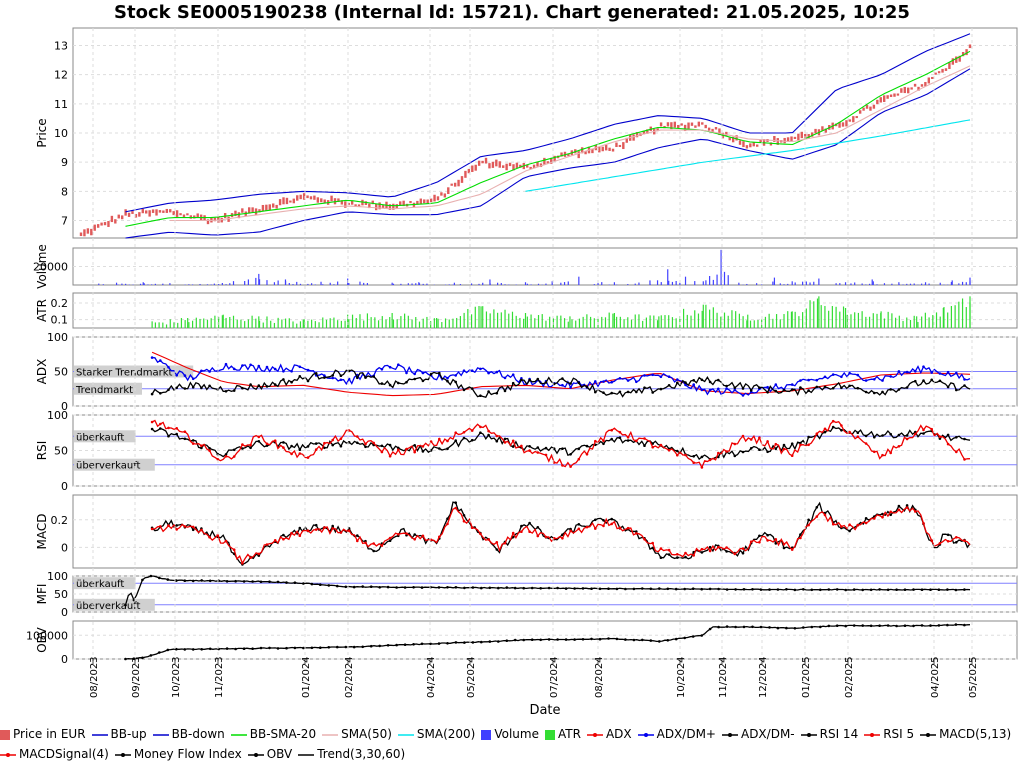 Image resolution: width=1024 pixels, height=768 pixels. What do you see at coordinates (108, 388) in the screenshot?
I see `adx-reference-label-bg` at bounding box center [108, 388].